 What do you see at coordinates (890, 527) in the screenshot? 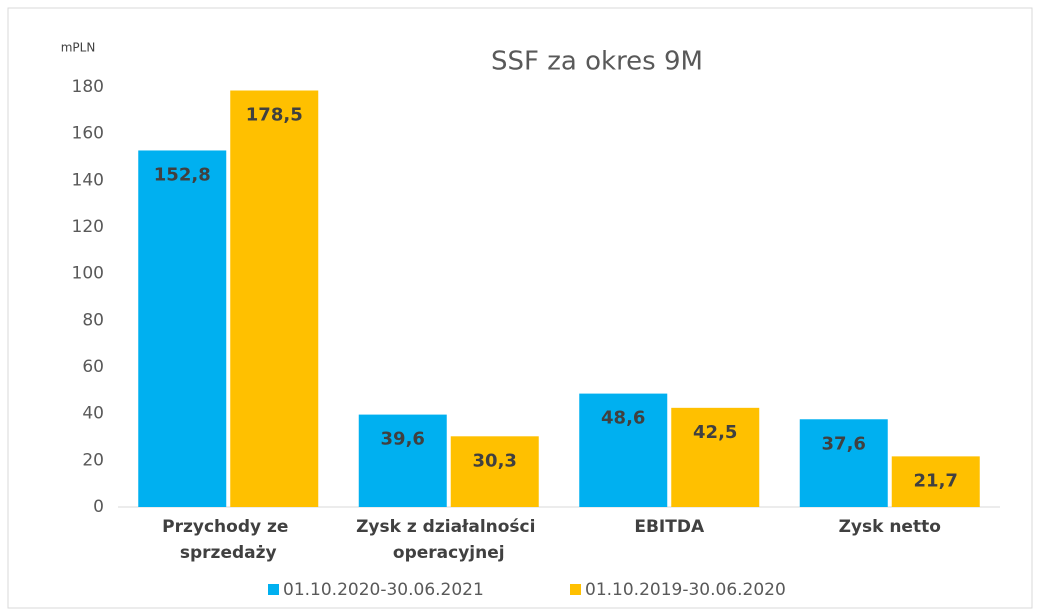
I see `x-tick-label: Zysk netto` at bounding box center [890, 527].